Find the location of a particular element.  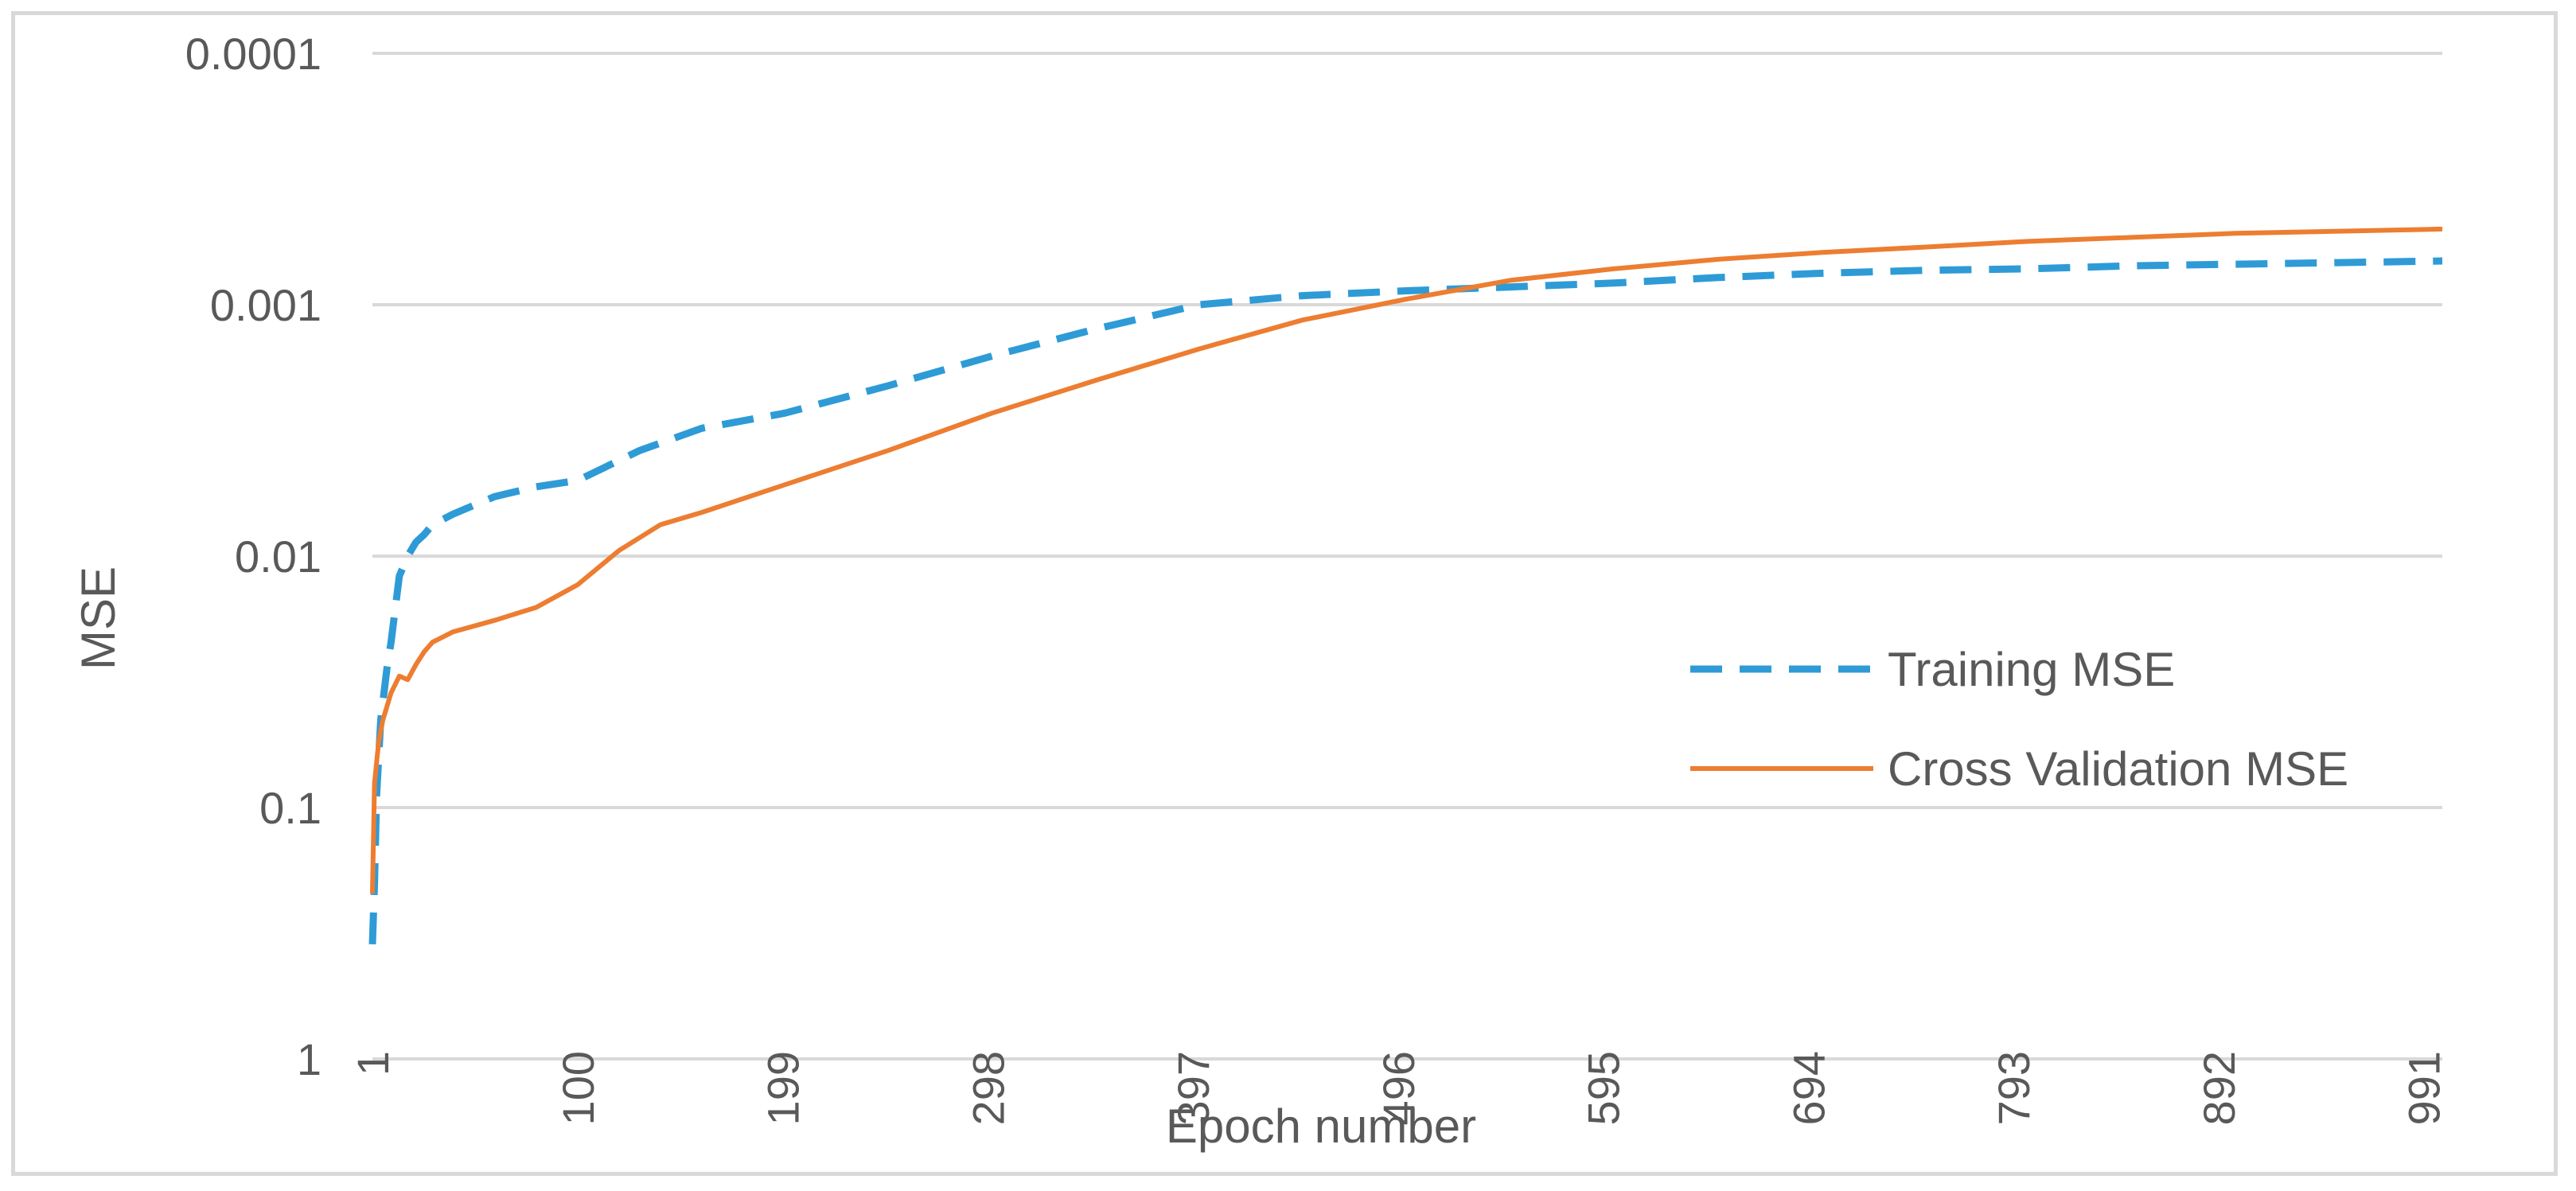

x-tick-label: 892 is located at coordinates (2219, 1088).